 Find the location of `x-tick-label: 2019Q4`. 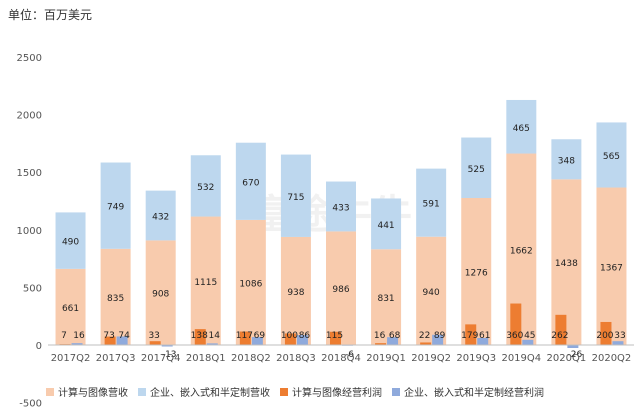

x-tick-label: 2019Q4 is located at coordinates (521, 358).